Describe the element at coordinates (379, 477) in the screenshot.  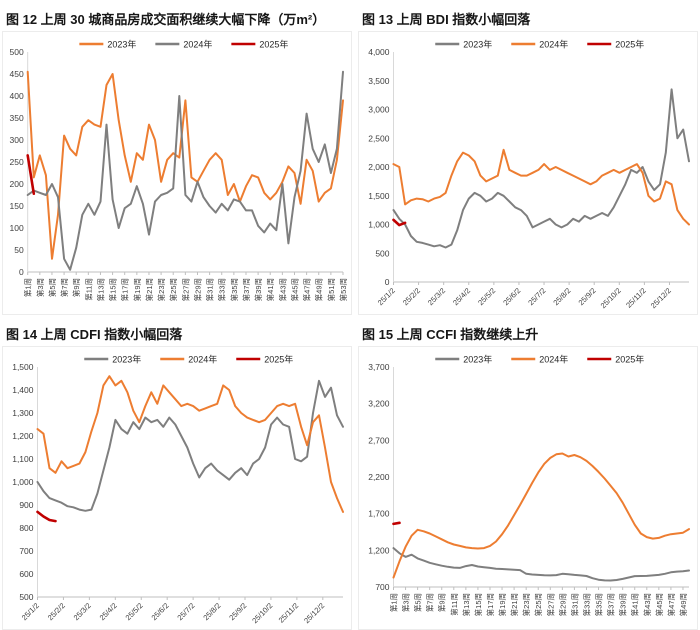
I see `y-tick-label: 2,200` at that location.